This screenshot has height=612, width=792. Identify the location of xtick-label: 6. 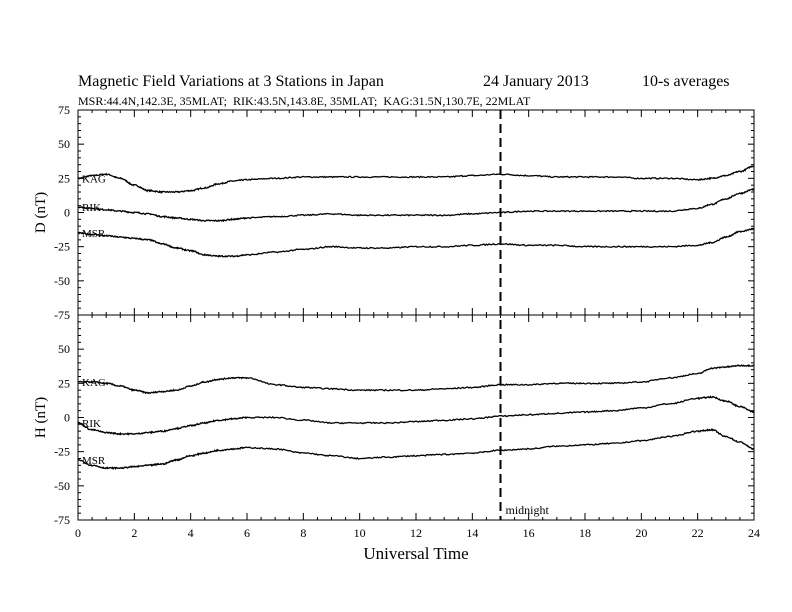
(247, 533).